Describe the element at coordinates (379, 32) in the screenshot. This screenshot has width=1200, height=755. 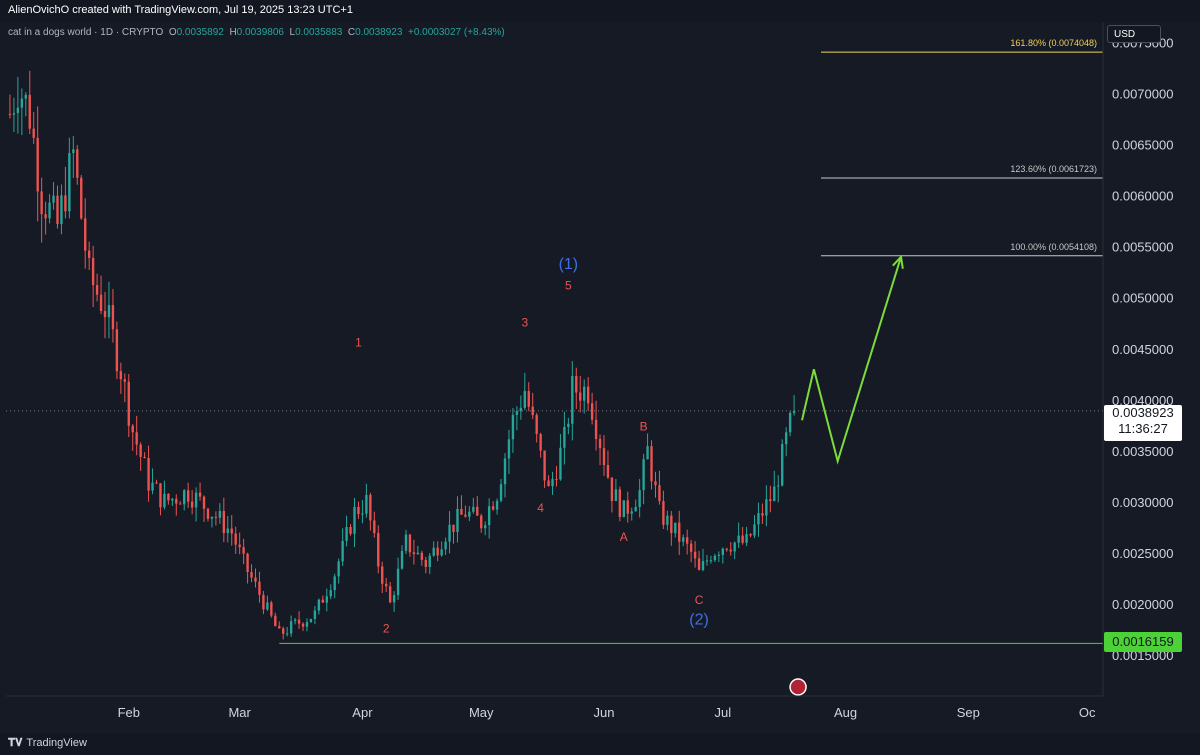
I see `close-value: 0.0038923` at that location.